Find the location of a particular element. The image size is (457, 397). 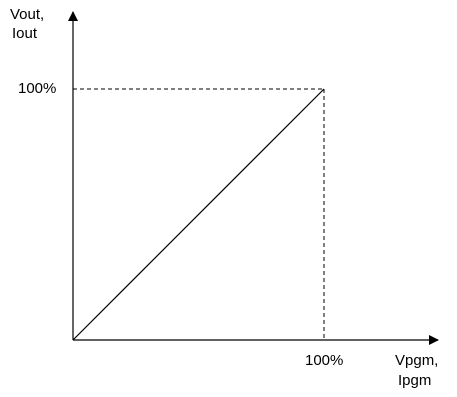

y-axis-label-iout: Iout is located at coordinates (25, 33).